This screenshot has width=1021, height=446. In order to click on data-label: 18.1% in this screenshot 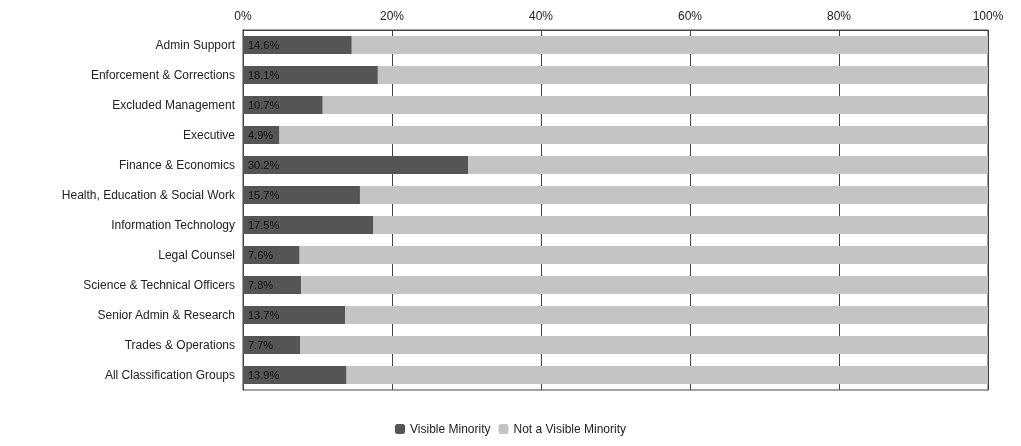, I will do `click(264, 75)`.